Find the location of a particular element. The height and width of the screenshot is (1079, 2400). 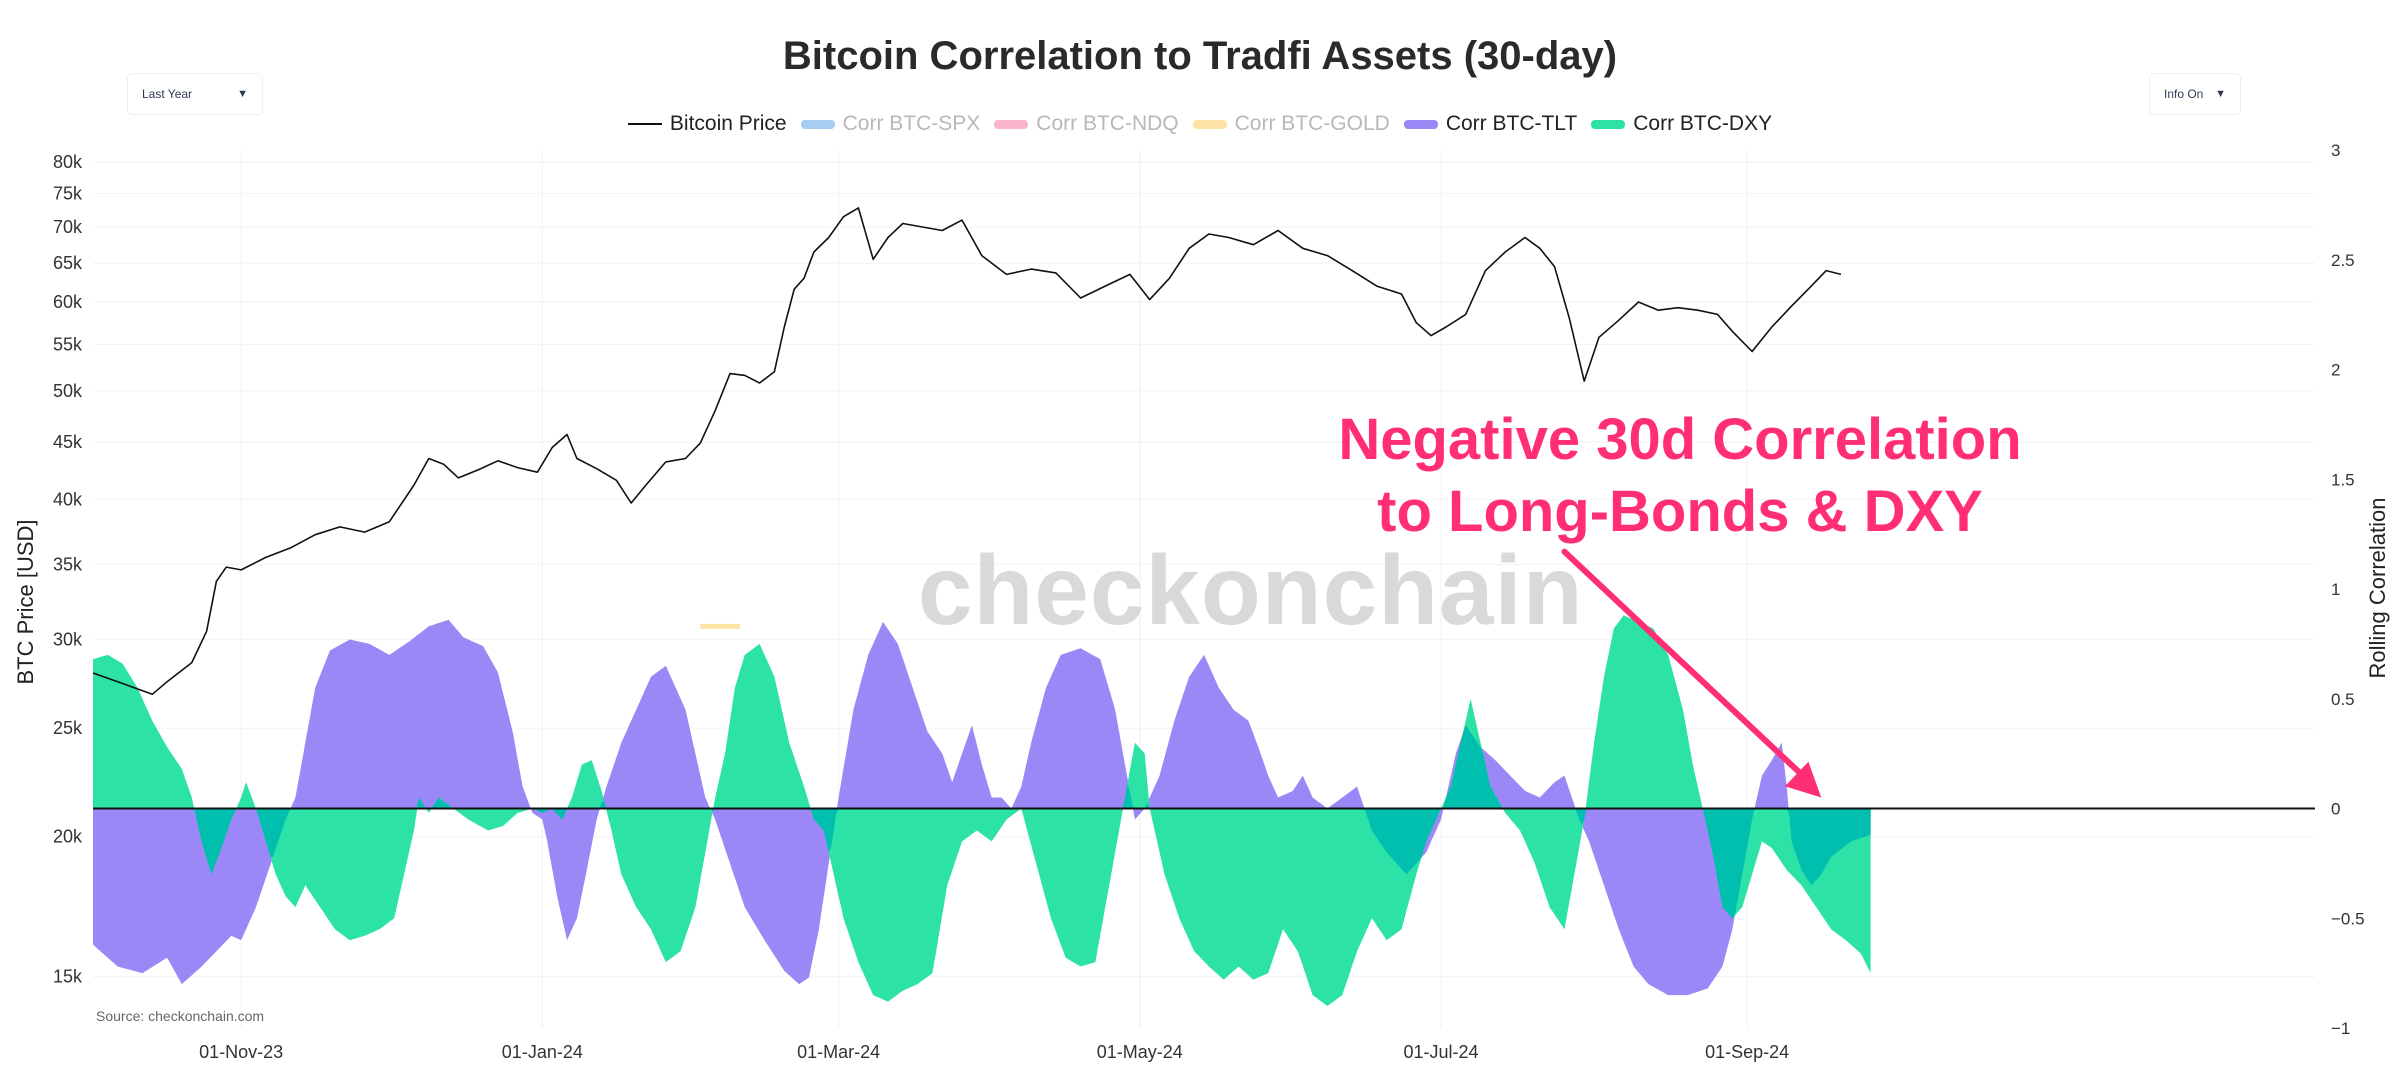

legend-ndq-label: Corr BTC-NDQ is located at coordinates (1107, 123).